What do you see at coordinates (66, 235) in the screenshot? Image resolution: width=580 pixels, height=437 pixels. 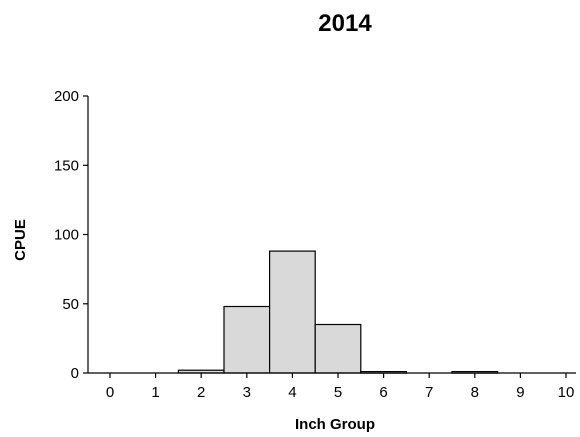 I see `y-tick-label-100: 100` at bounding box center [66, 235].